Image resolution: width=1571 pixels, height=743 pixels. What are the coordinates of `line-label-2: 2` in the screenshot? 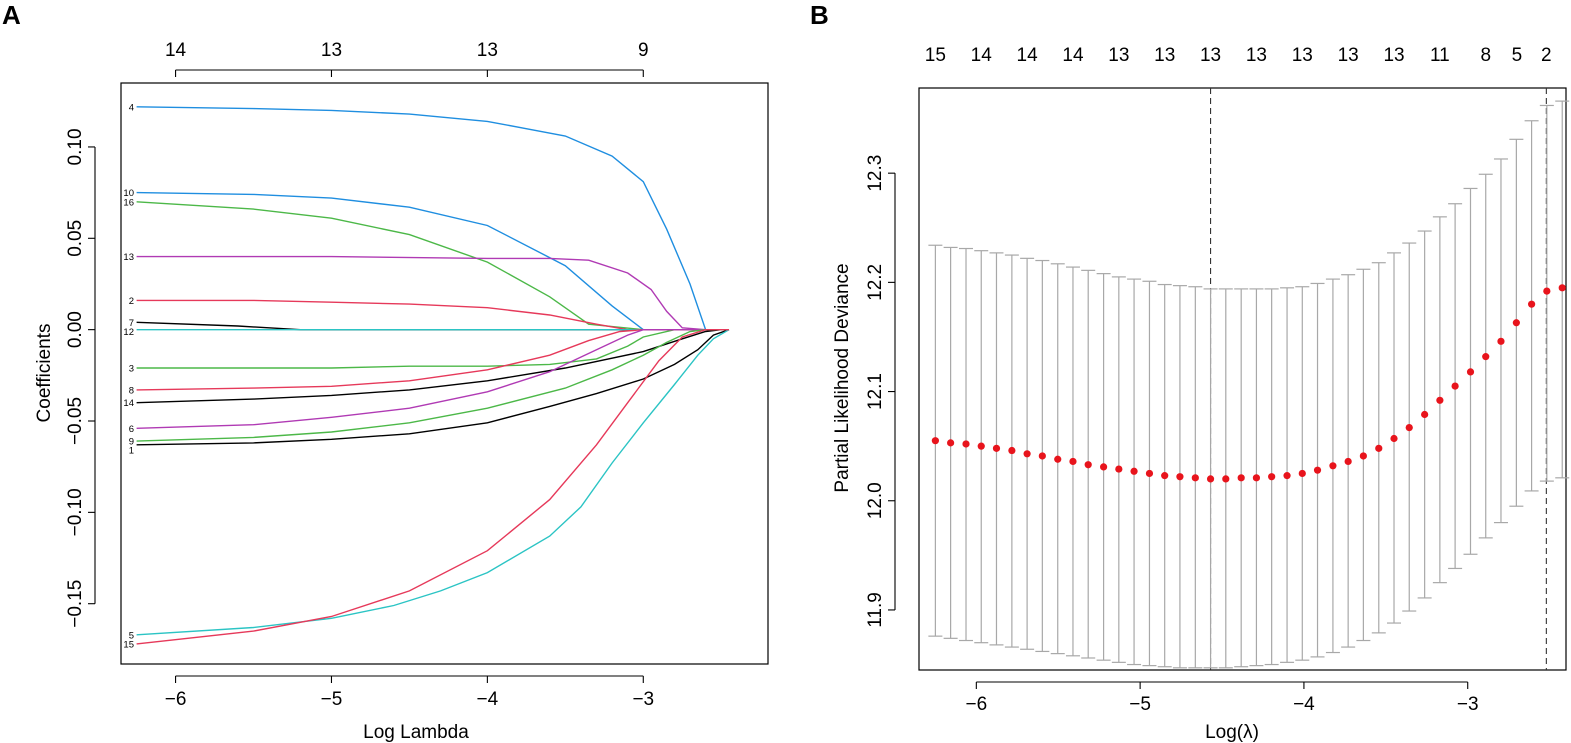 It's located at (131, 301).